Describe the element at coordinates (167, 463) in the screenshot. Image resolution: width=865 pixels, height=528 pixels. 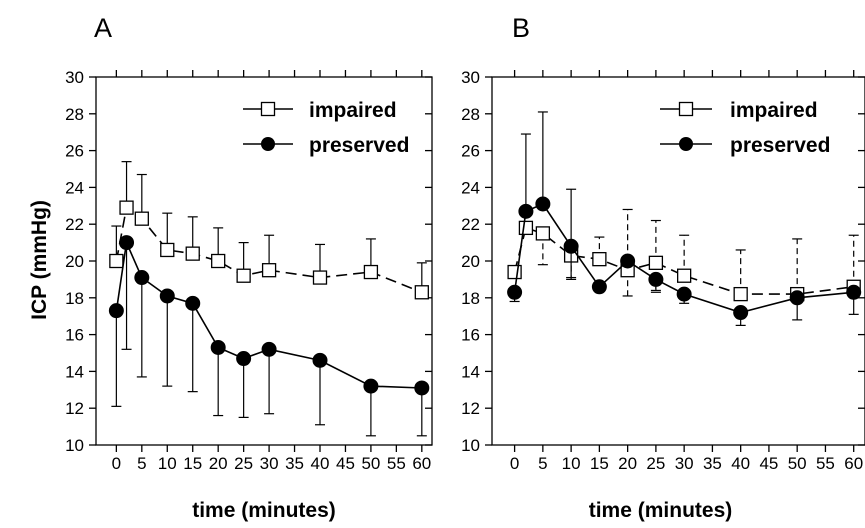
I see `x-tick-label: 10` at that location.